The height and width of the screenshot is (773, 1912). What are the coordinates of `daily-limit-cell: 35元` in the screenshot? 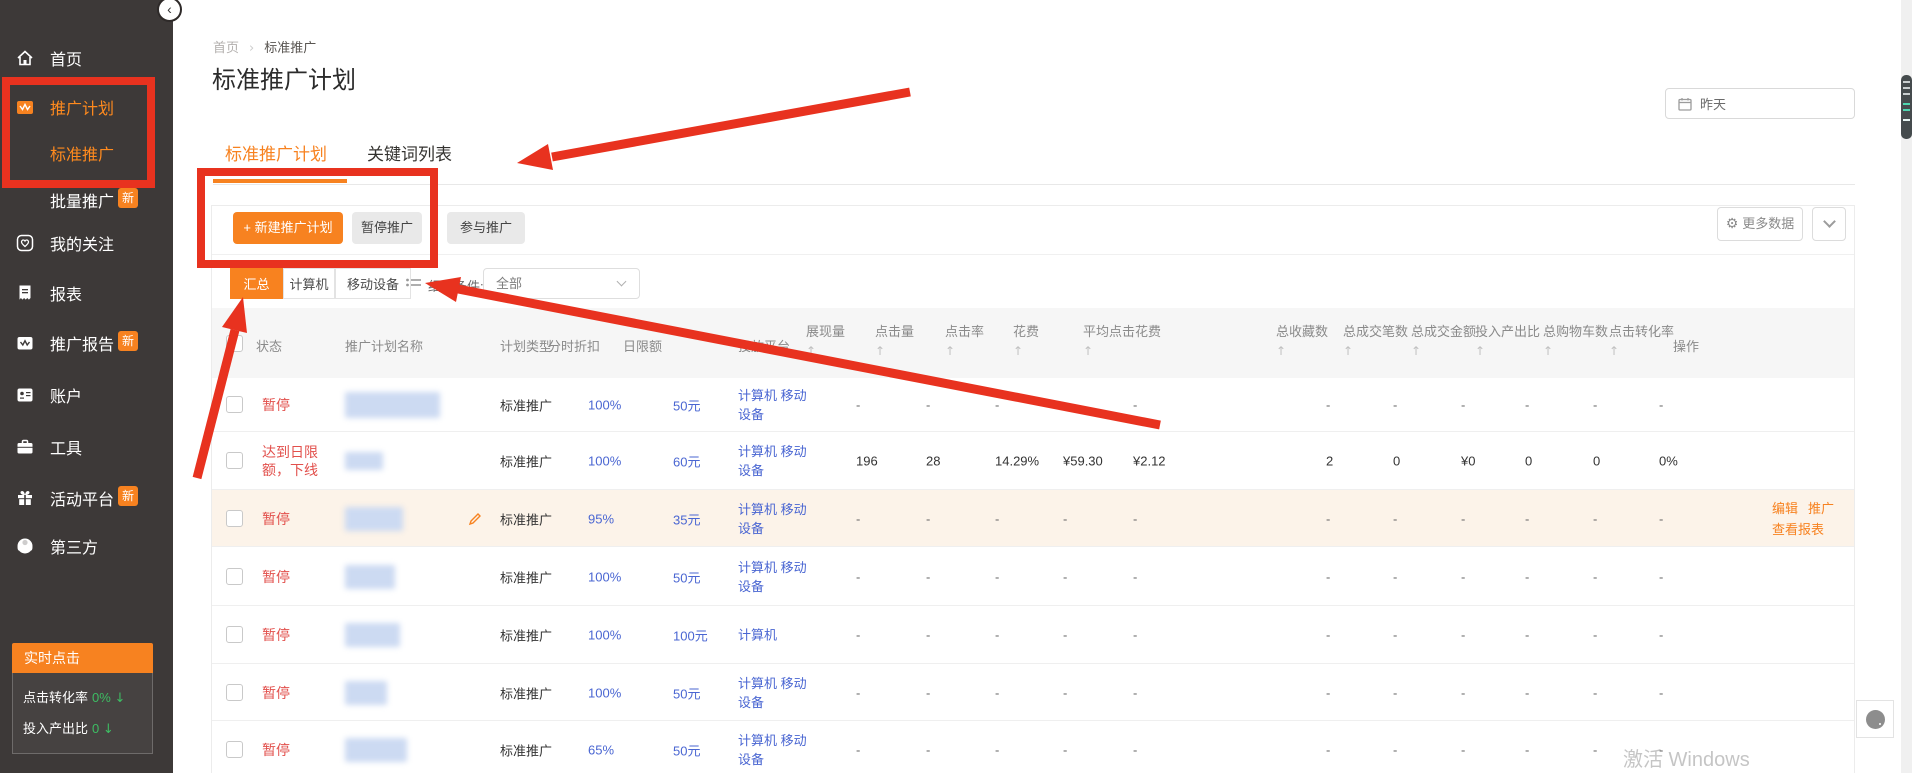 It's located at (687, 519).